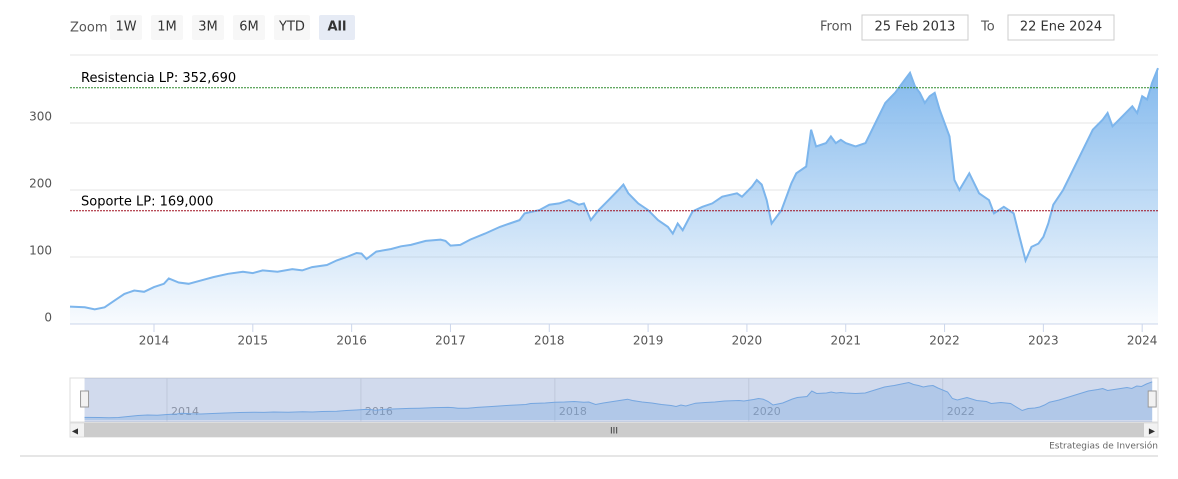 The width and height of the screenshot is (1178, 479). Describe the element at coordinates (147, 201) in the screenshot. I see `plot-line-label: Soporte LP: 169,000` at that location.